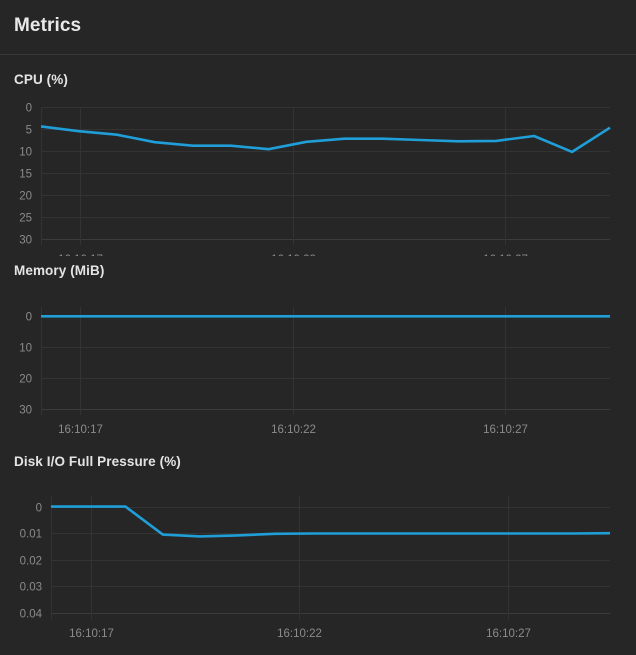 This screenshot has height=655, width=636. Describe the element at coordinates (31, 615) in the screenshot. I see `y-axis-tick-label: 0.04` at that location.